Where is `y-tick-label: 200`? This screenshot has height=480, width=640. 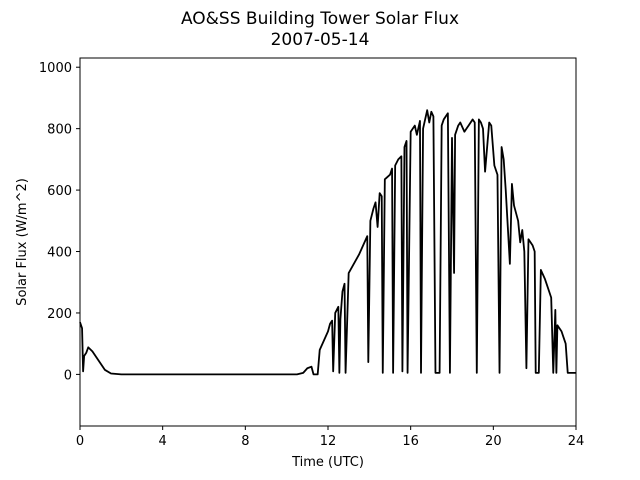 y-tick-label: 200 is located at coordinates (59, 314).